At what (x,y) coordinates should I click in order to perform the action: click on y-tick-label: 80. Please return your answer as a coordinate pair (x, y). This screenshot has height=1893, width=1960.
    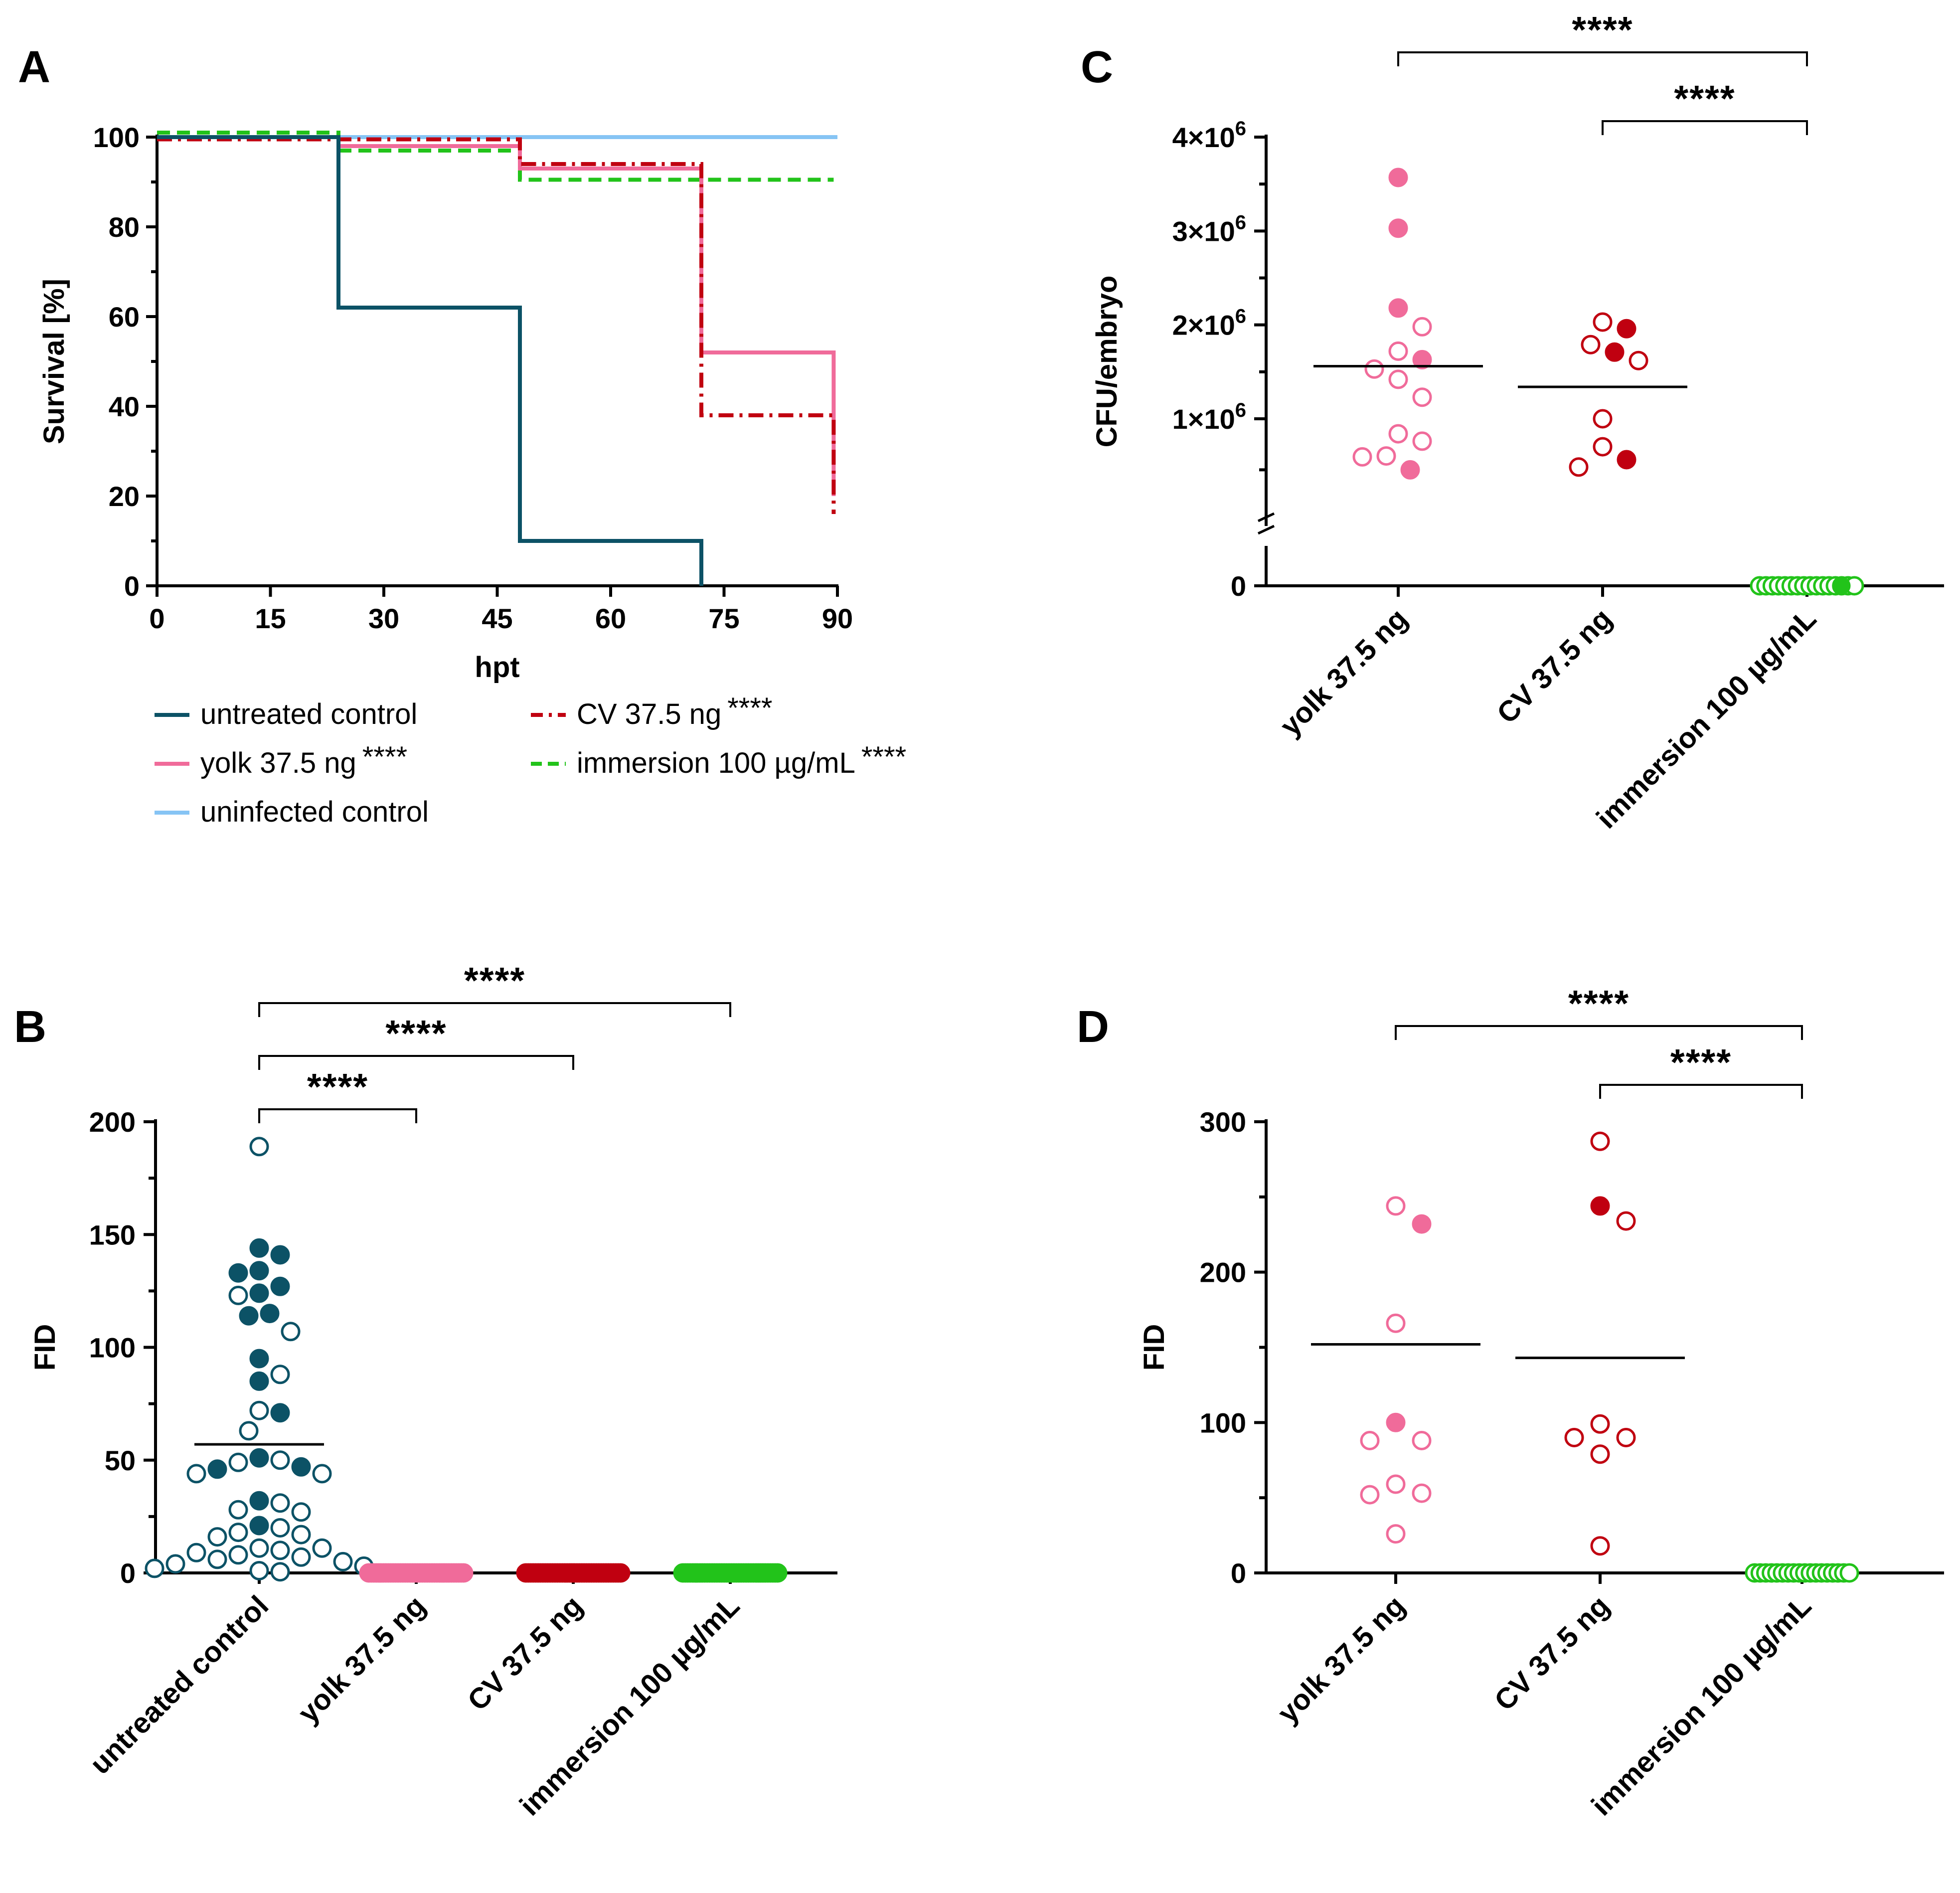
    Looking at the image, I should click on (124, 227).